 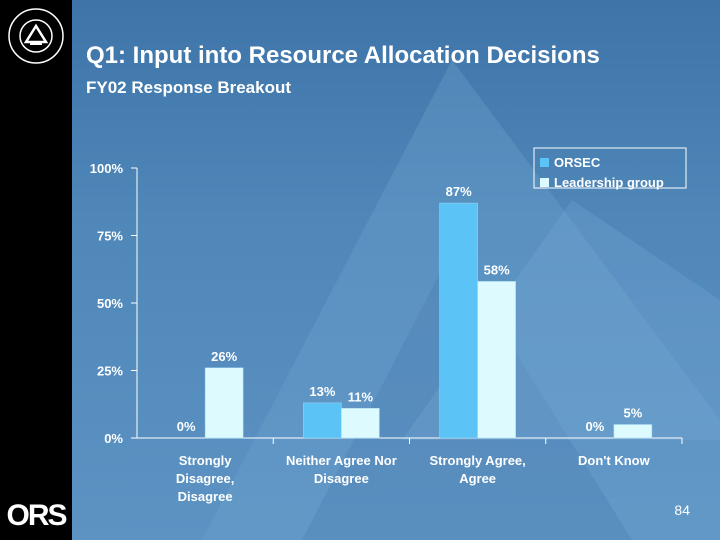 I want to click on category-label: Strongly, so click(x=205, y=460).